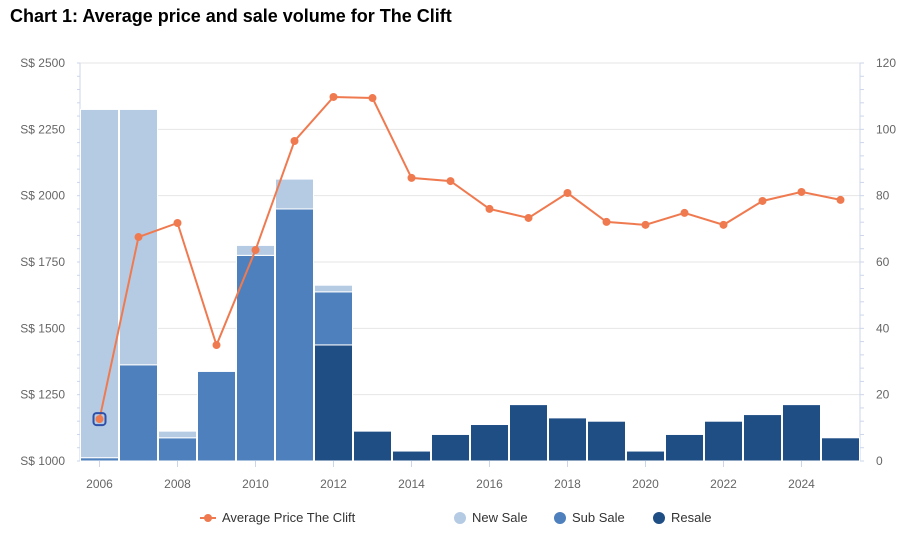 The height and width of the screenshot is (539, 916). I want to click on x-tick-label: 2012, so click(333, 484).